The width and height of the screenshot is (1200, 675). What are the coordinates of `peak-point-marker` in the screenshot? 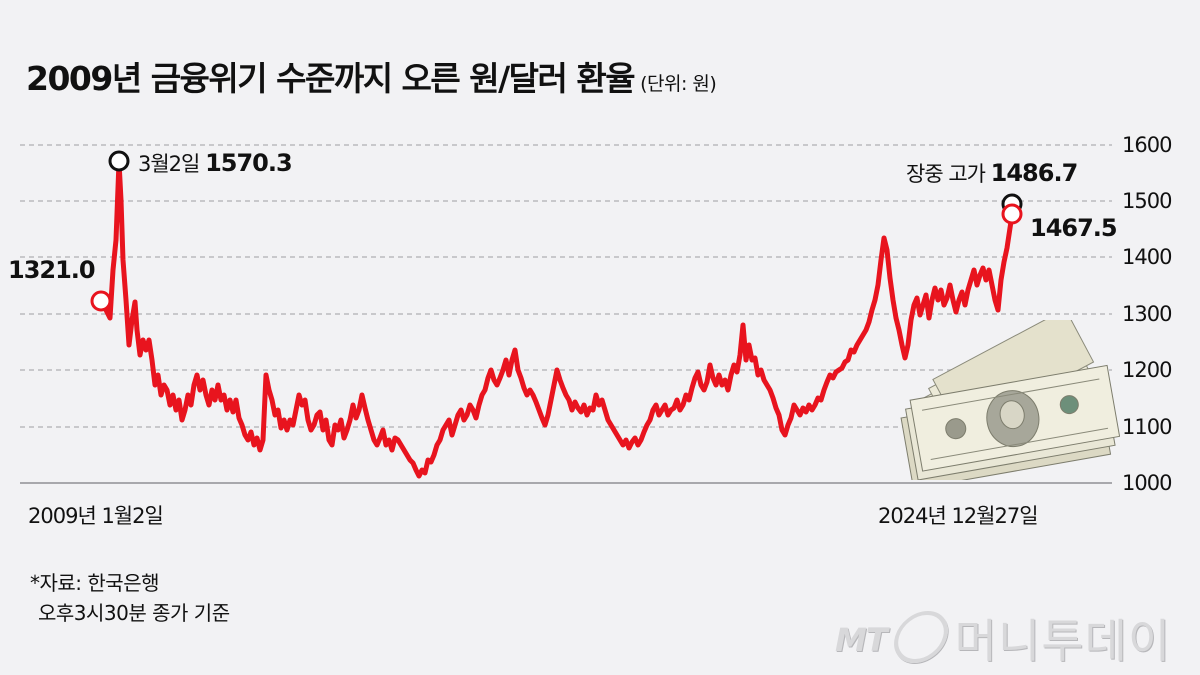 It's located at (119, 161).